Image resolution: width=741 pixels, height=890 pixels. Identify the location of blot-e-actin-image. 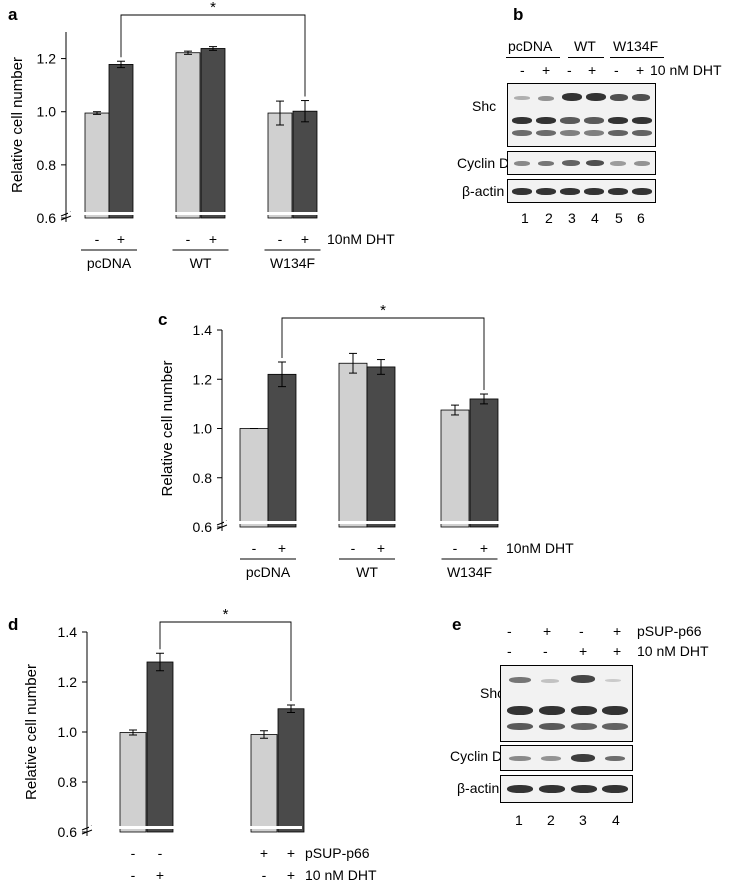
(566, 789).